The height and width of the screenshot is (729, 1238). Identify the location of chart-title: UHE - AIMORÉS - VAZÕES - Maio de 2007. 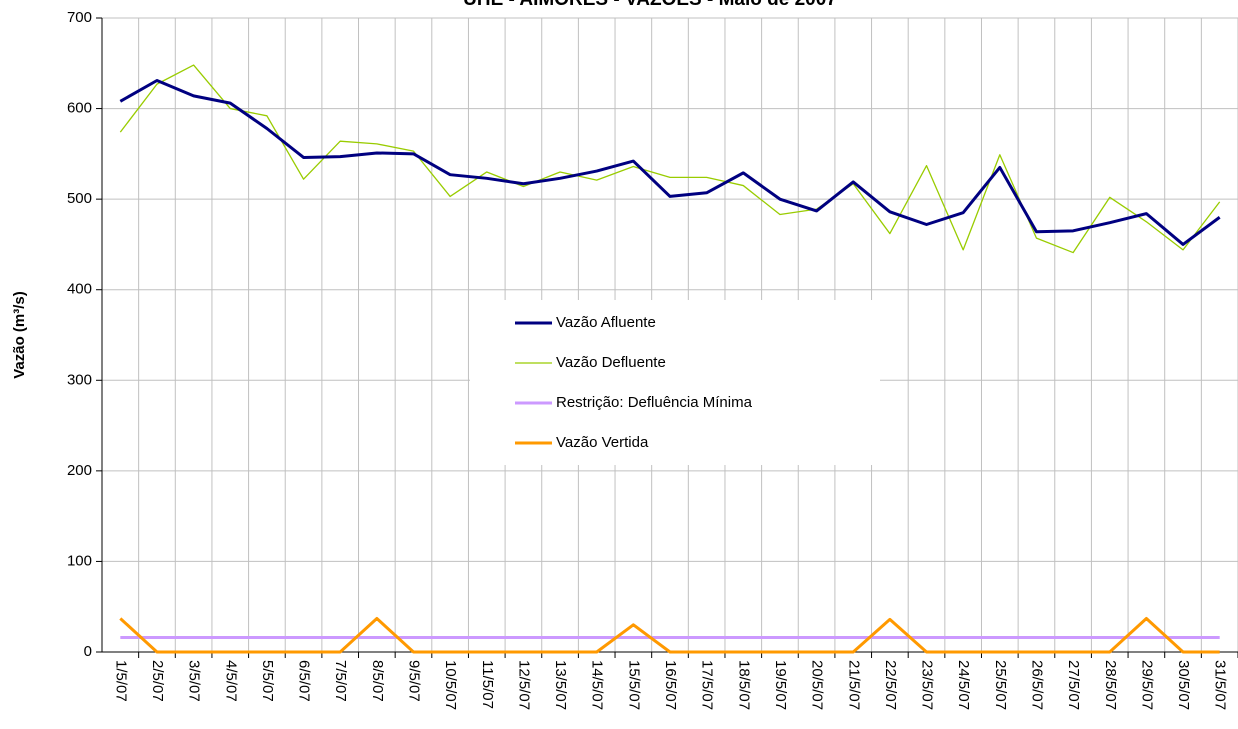
(650, 5).